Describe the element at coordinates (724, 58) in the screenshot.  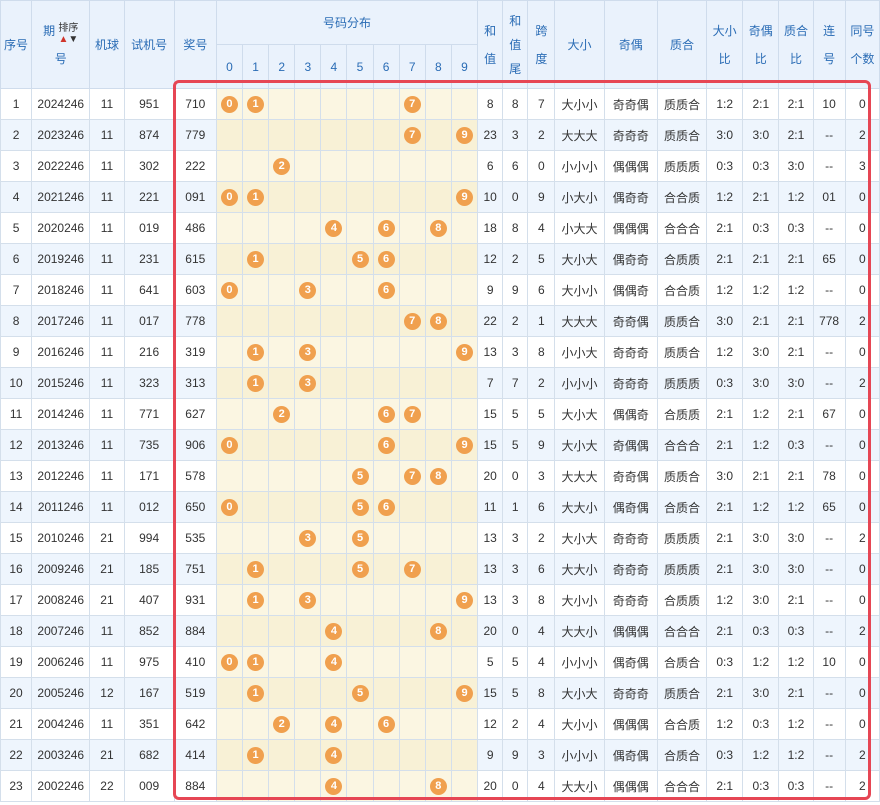
I see `header-size-ratio-line2: 比` at that location.